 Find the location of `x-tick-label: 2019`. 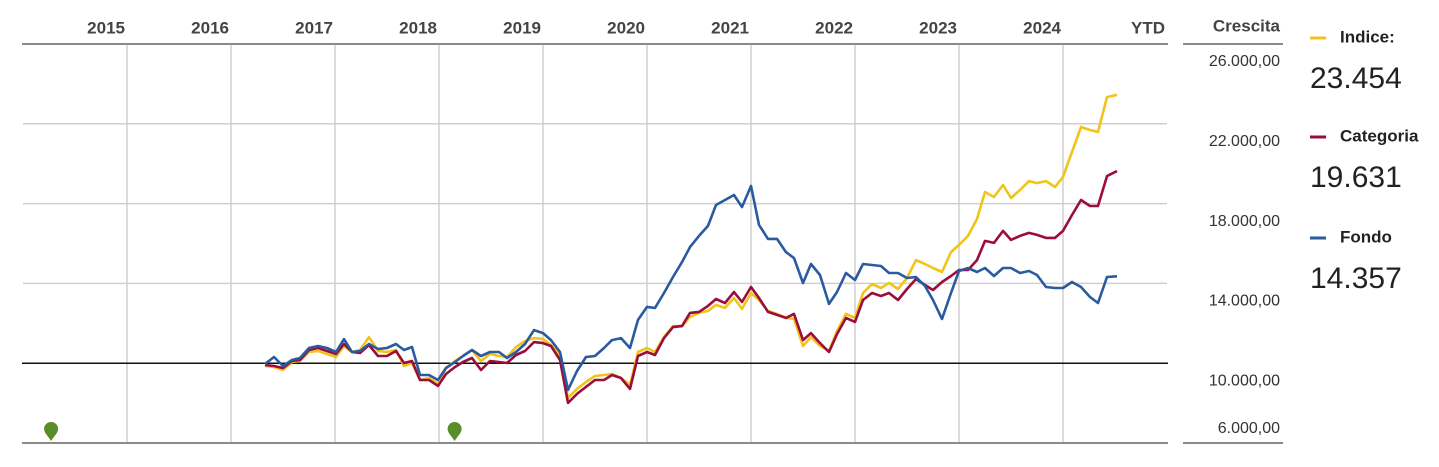

x-tick-label: 2019 is located at coordinates (522, 27).